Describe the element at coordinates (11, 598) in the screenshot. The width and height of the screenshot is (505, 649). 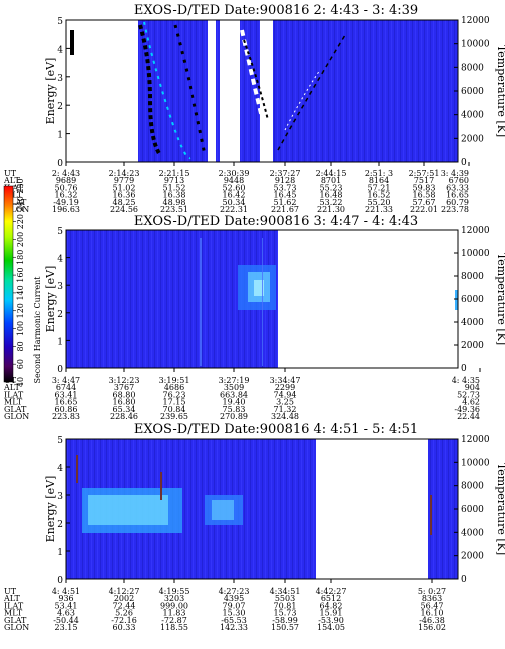
I see `panel-3-ephemeris-row-label: ALT` at that location.